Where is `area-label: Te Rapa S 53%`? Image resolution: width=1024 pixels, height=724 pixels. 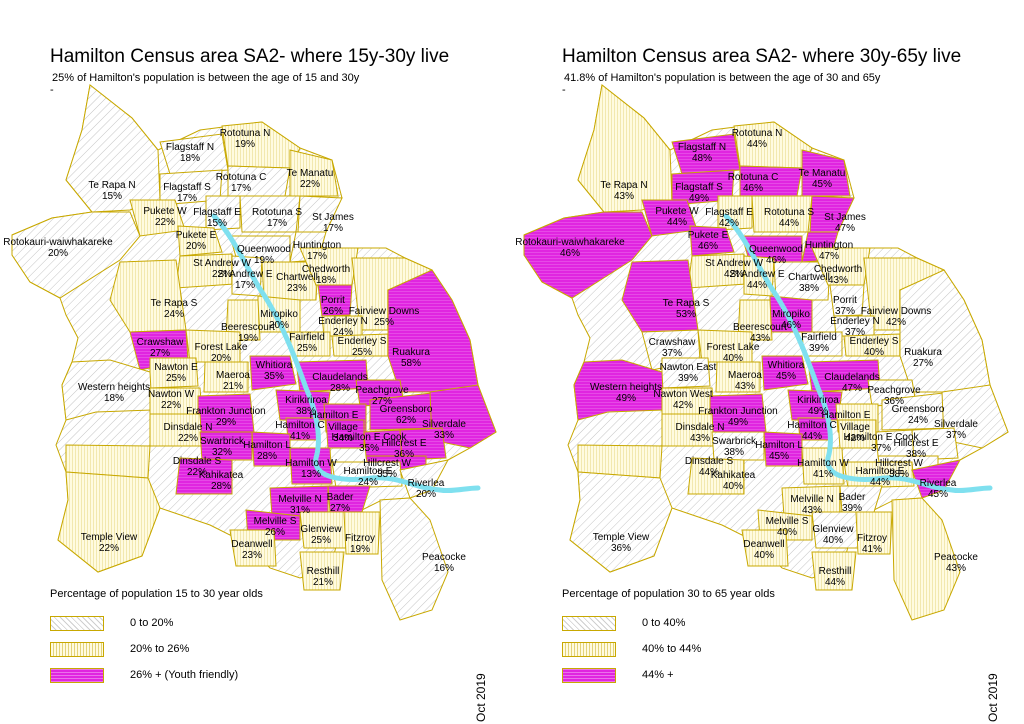
area-label: Te Rapa S 53% is located at coordinates (686, 309).